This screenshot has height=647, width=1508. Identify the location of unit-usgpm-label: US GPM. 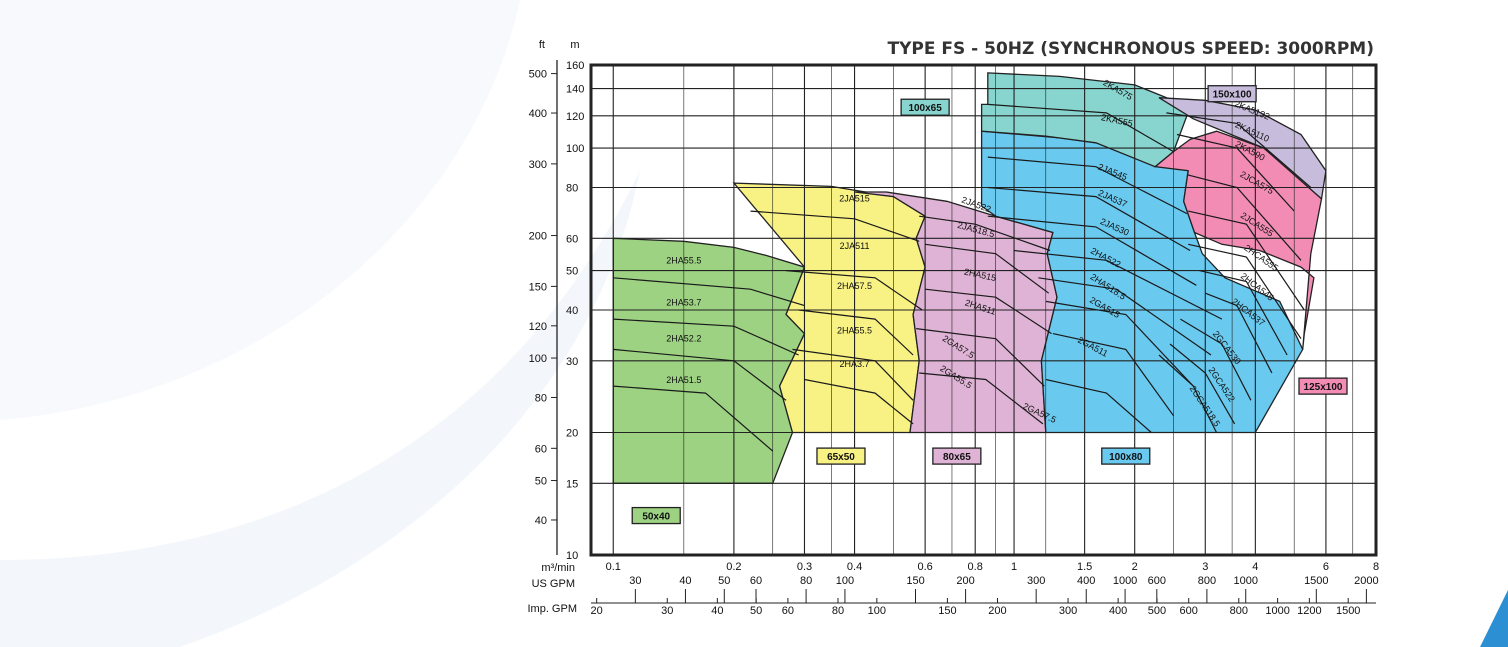
(553, 584).